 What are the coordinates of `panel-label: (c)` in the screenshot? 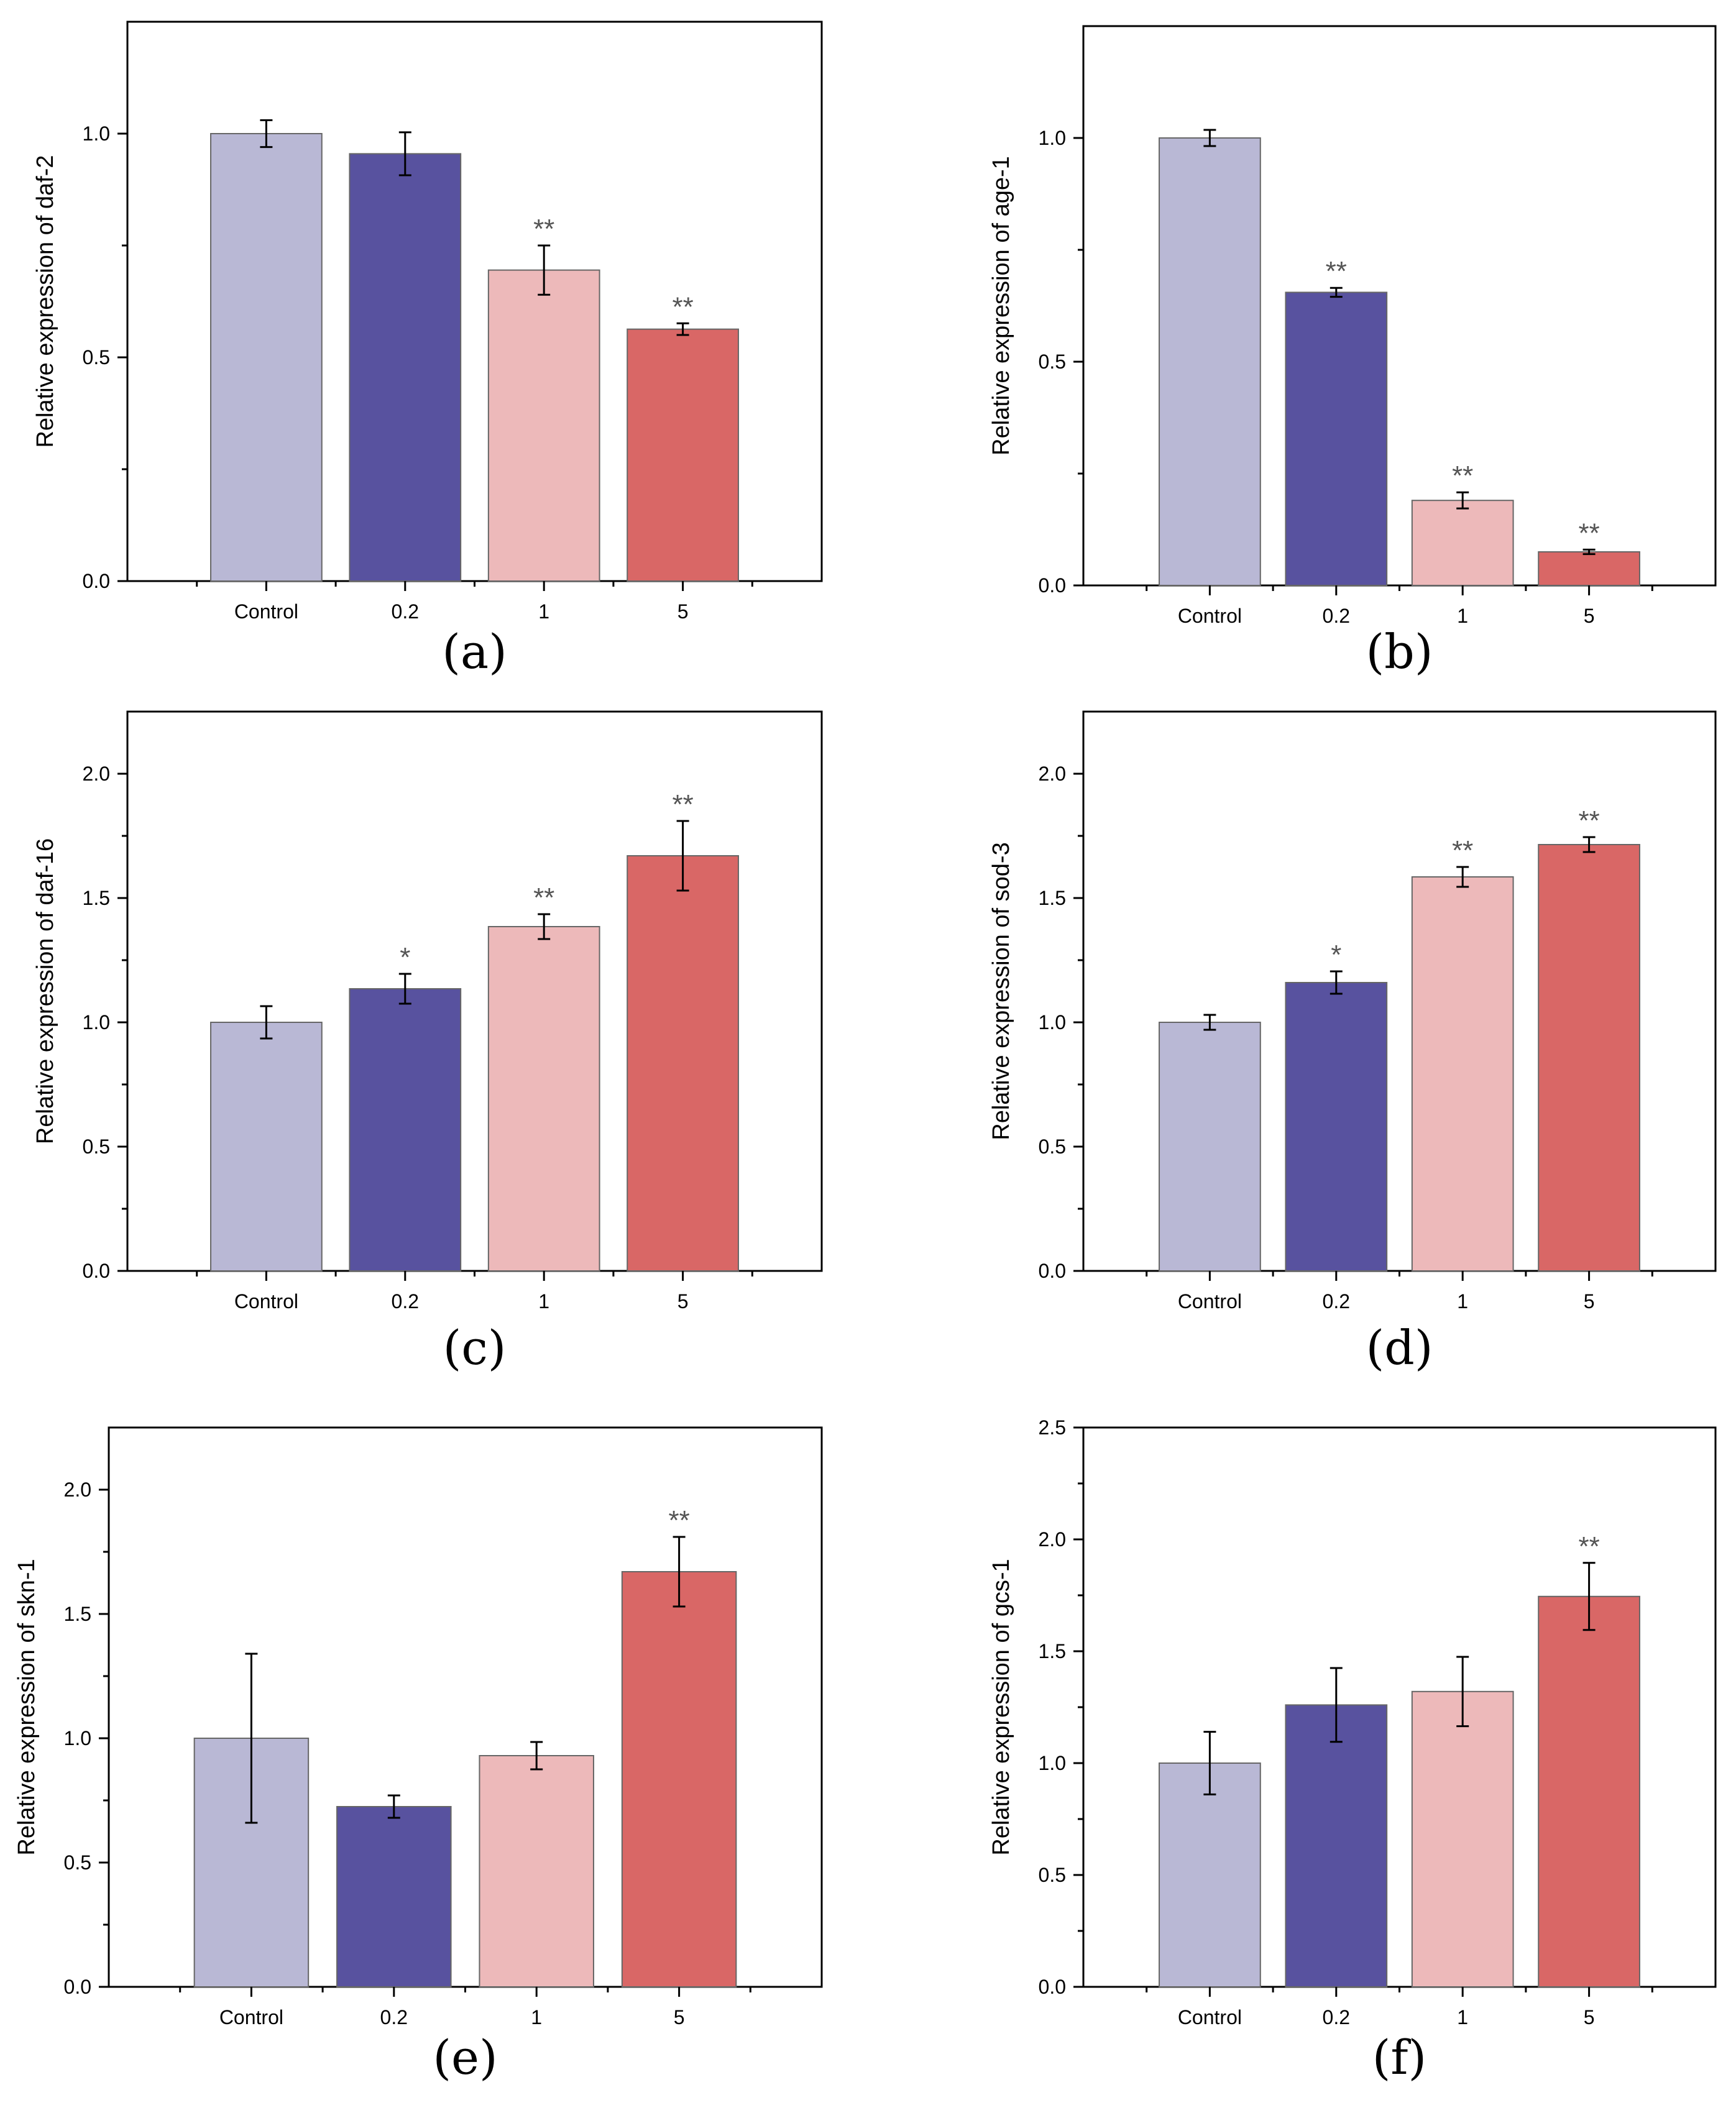 It's located at (475, 1347).